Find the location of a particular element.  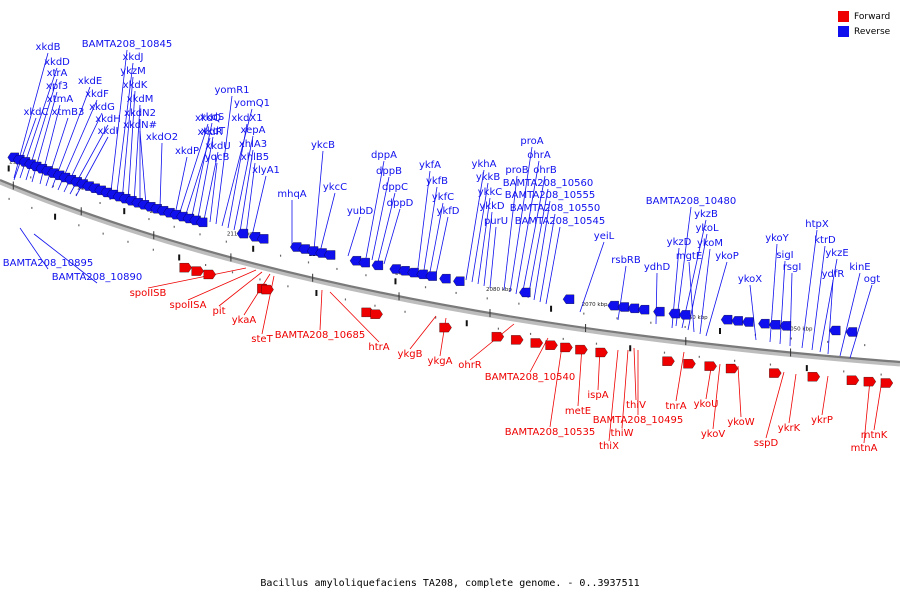

reverse-gene-label: ykfA is located at coordinates (430, 165).